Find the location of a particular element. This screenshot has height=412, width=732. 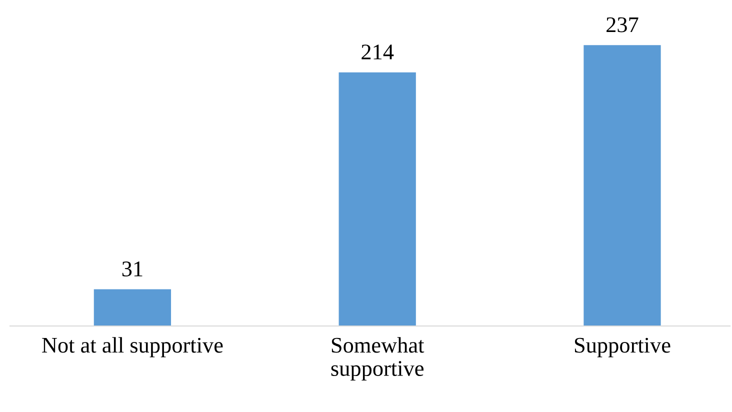

data-label: 214 is located at coordinates (378, 52).